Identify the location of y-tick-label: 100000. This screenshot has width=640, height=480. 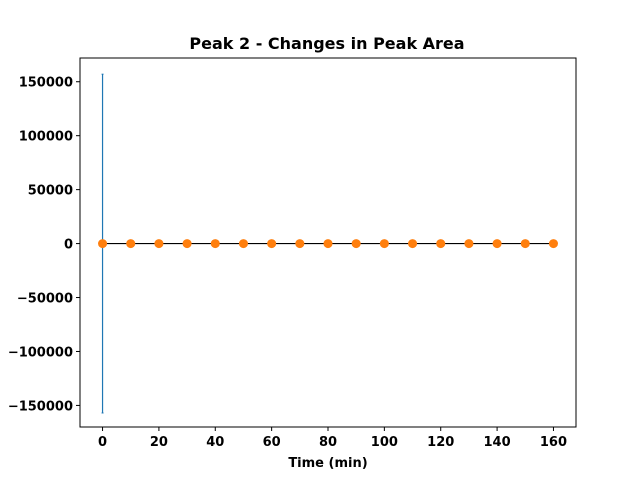
(46, 137).